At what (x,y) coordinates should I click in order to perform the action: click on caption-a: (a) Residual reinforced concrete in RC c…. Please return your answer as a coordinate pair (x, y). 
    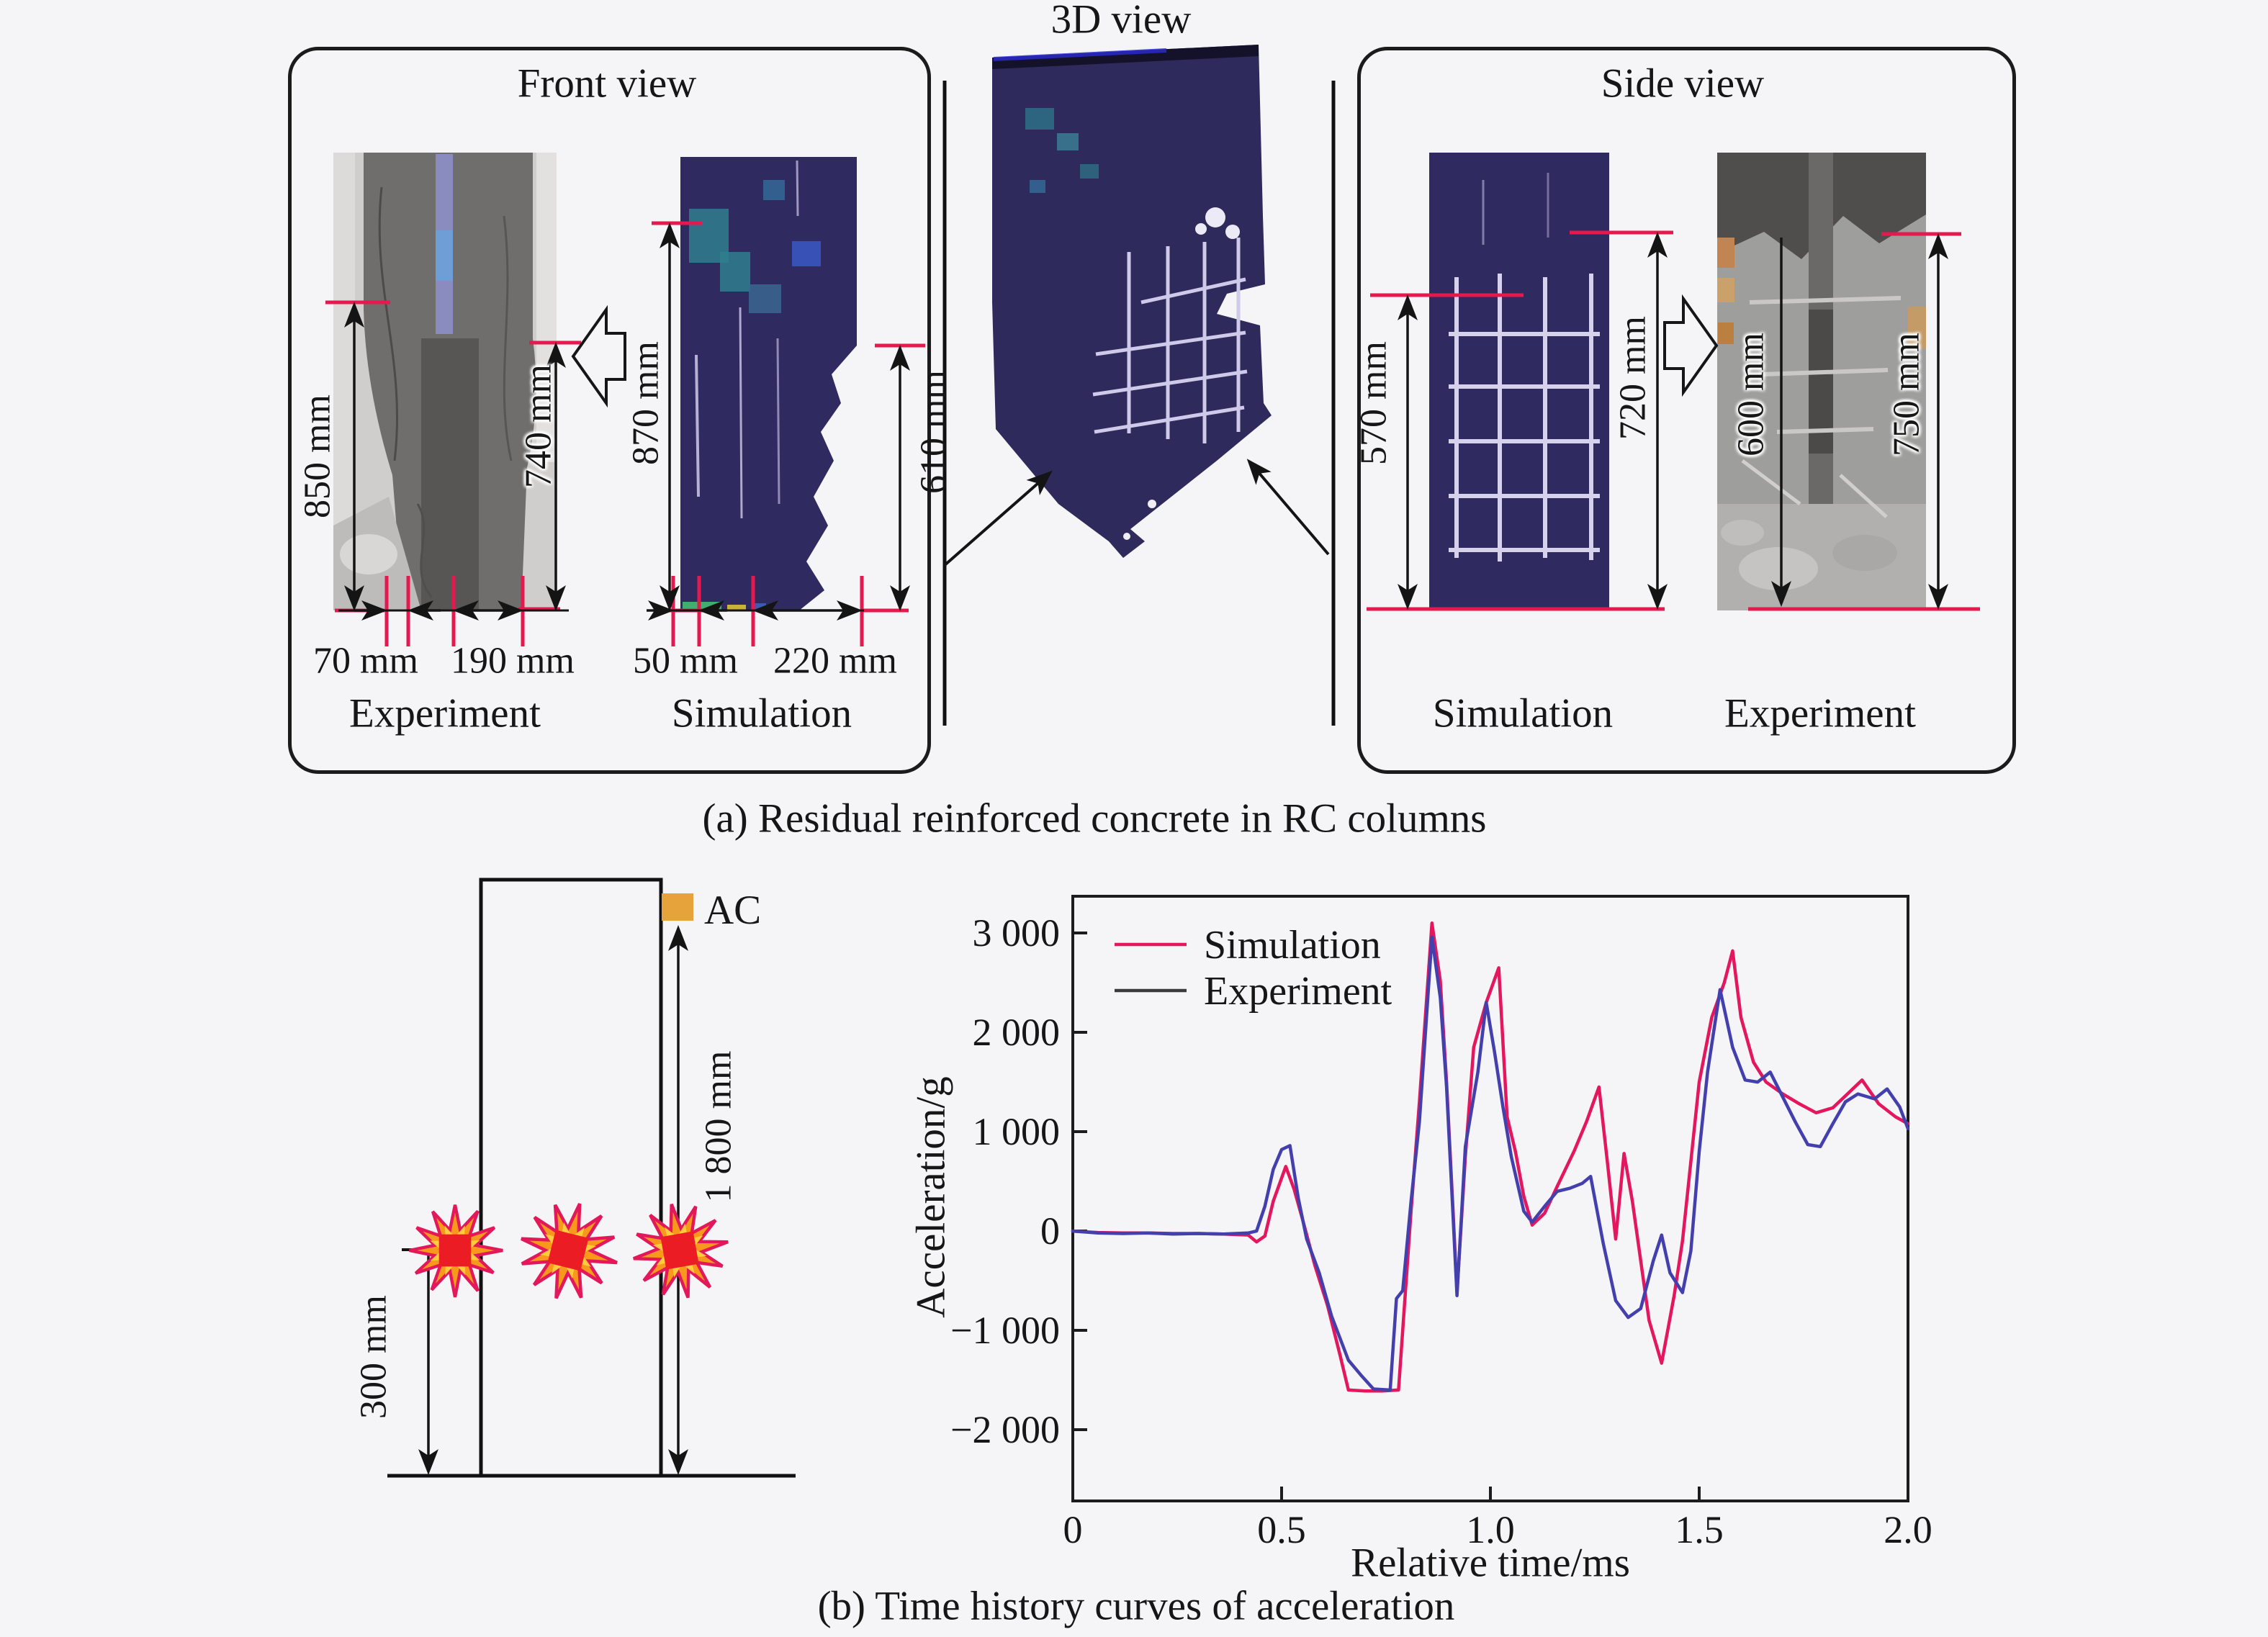
    Looking at the image, I should click on (1094, 818).